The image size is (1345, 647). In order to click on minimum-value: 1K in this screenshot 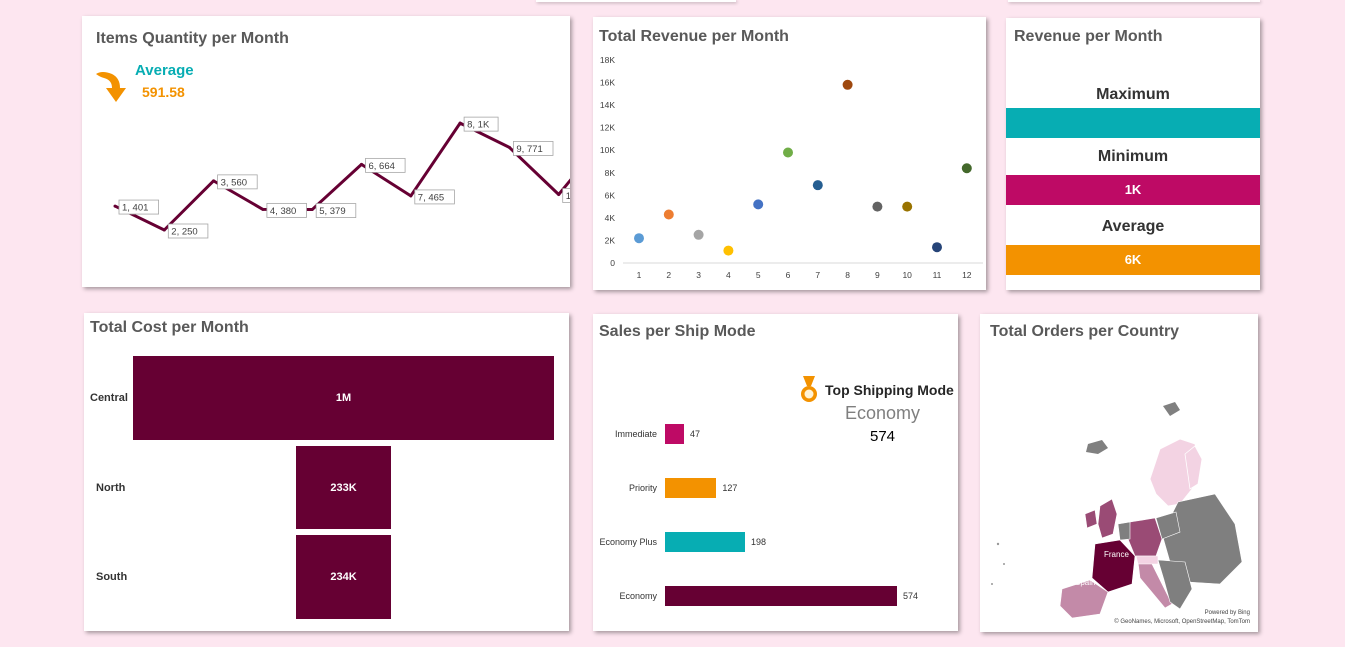, I will do `click(1133, 190)`.